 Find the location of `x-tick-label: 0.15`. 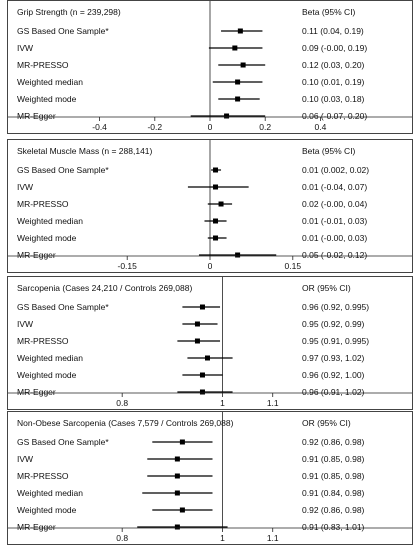

x-tick-label: 0.15 is located at coordinates (293, 266).